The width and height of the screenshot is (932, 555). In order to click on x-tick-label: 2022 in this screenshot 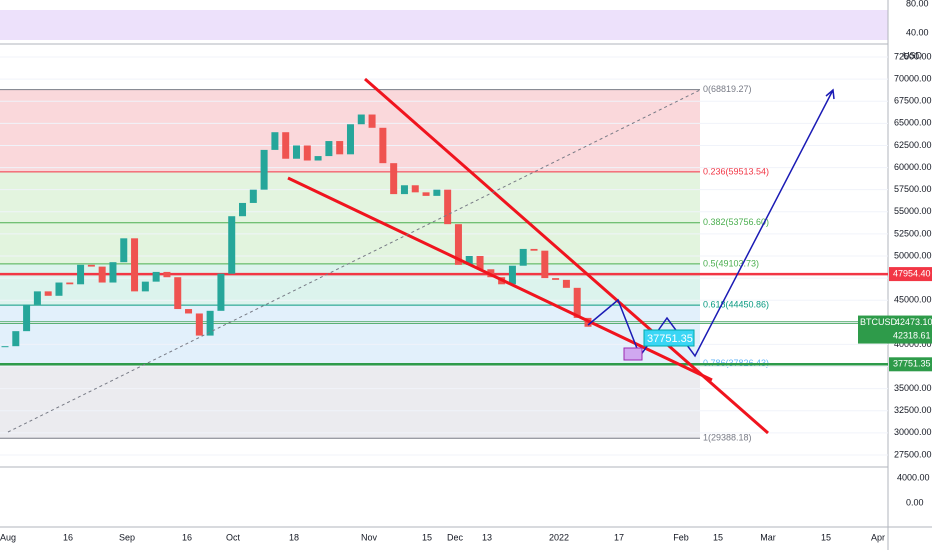, I will do `click(559, 537)`.